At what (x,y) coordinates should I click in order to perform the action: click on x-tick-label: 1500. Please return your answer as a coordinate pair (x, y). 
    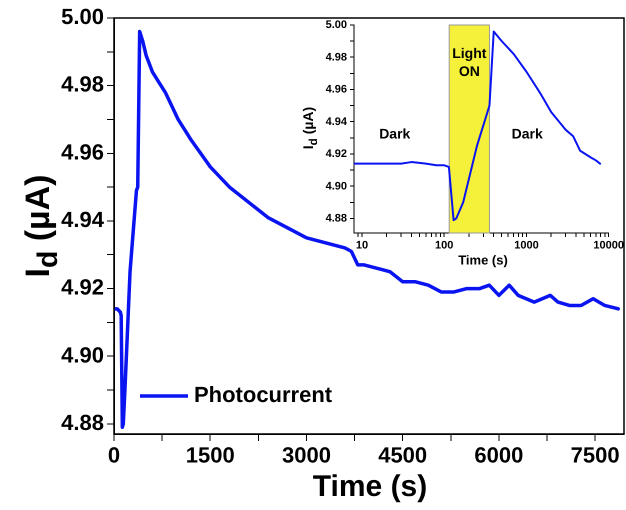
    Looking at the image, I should click on (210, 455).